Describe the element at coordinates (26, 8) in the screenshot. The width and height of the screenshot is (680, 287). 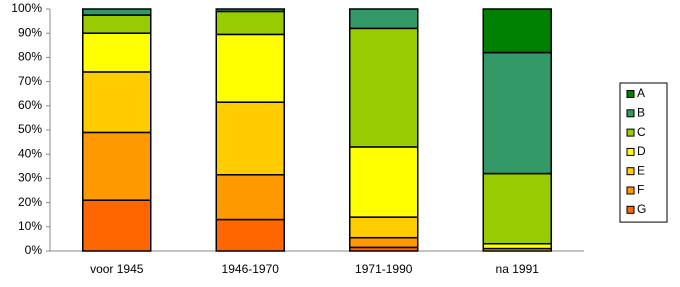
I see `y-tick-label: 100%` at that location.